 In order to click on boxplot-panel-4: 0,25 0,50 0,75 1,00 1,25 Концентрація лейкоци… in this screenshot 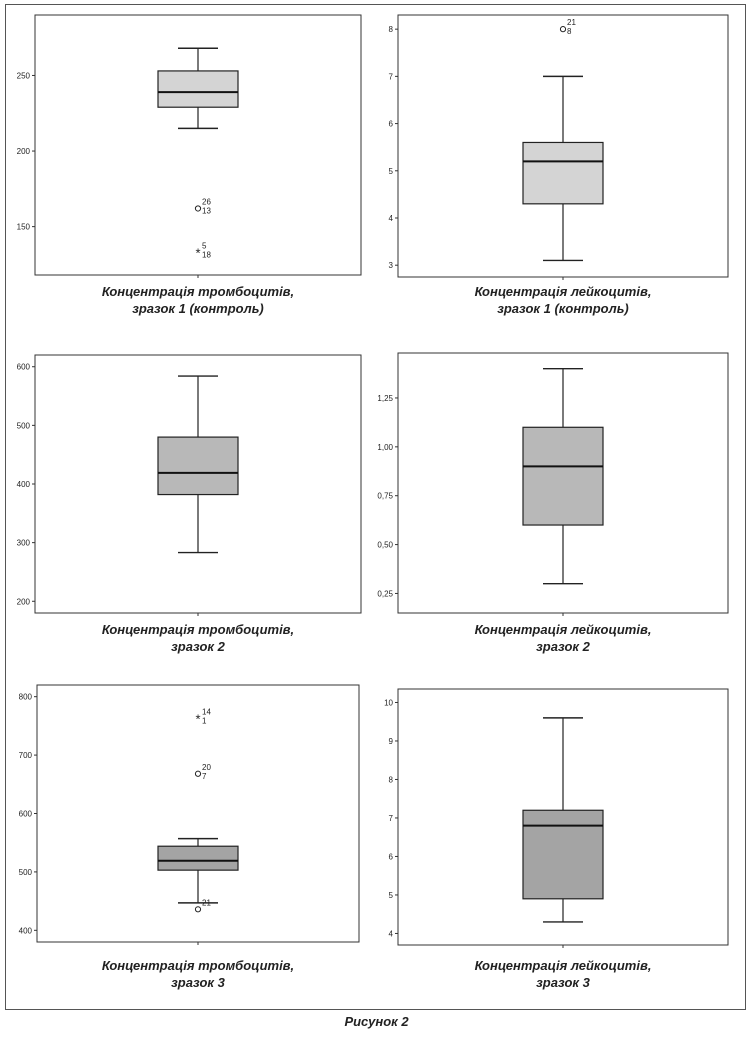, I will do `click(553, 503)`.